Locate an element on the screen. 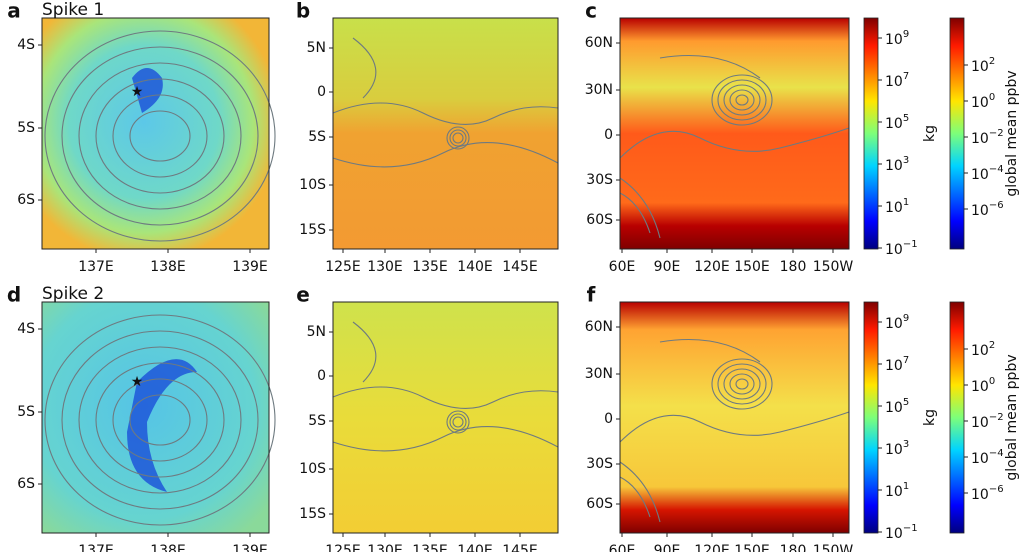 This screenshot has height=552, width=1024. tick-exponent: 2 is located at coordinates (992, 61).